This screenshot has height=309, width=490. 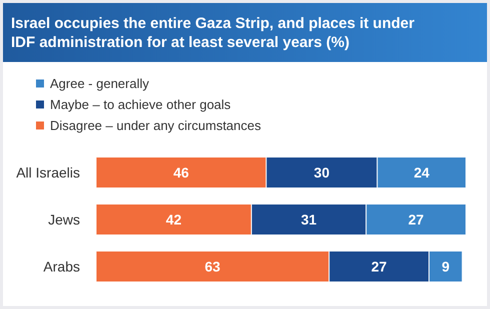 I want to click on legend-label: Agree - generally, so click(x=100, y=83).